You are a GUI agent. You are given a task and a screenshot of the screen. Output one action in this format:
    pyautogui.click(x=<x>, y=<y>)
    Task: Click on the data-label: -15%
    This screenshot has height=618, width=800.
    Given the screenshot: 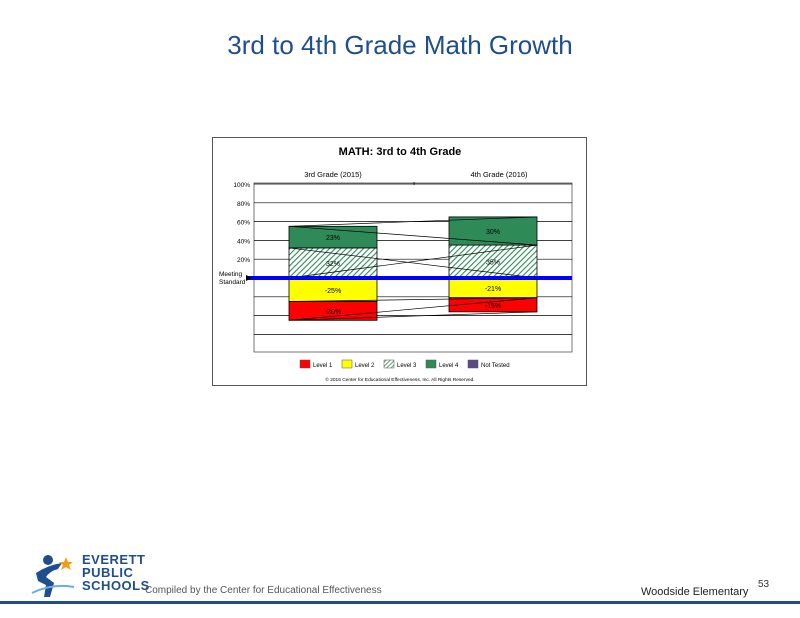 What is the action you would take?
    pyautogui.click(x=493, y=306)
    